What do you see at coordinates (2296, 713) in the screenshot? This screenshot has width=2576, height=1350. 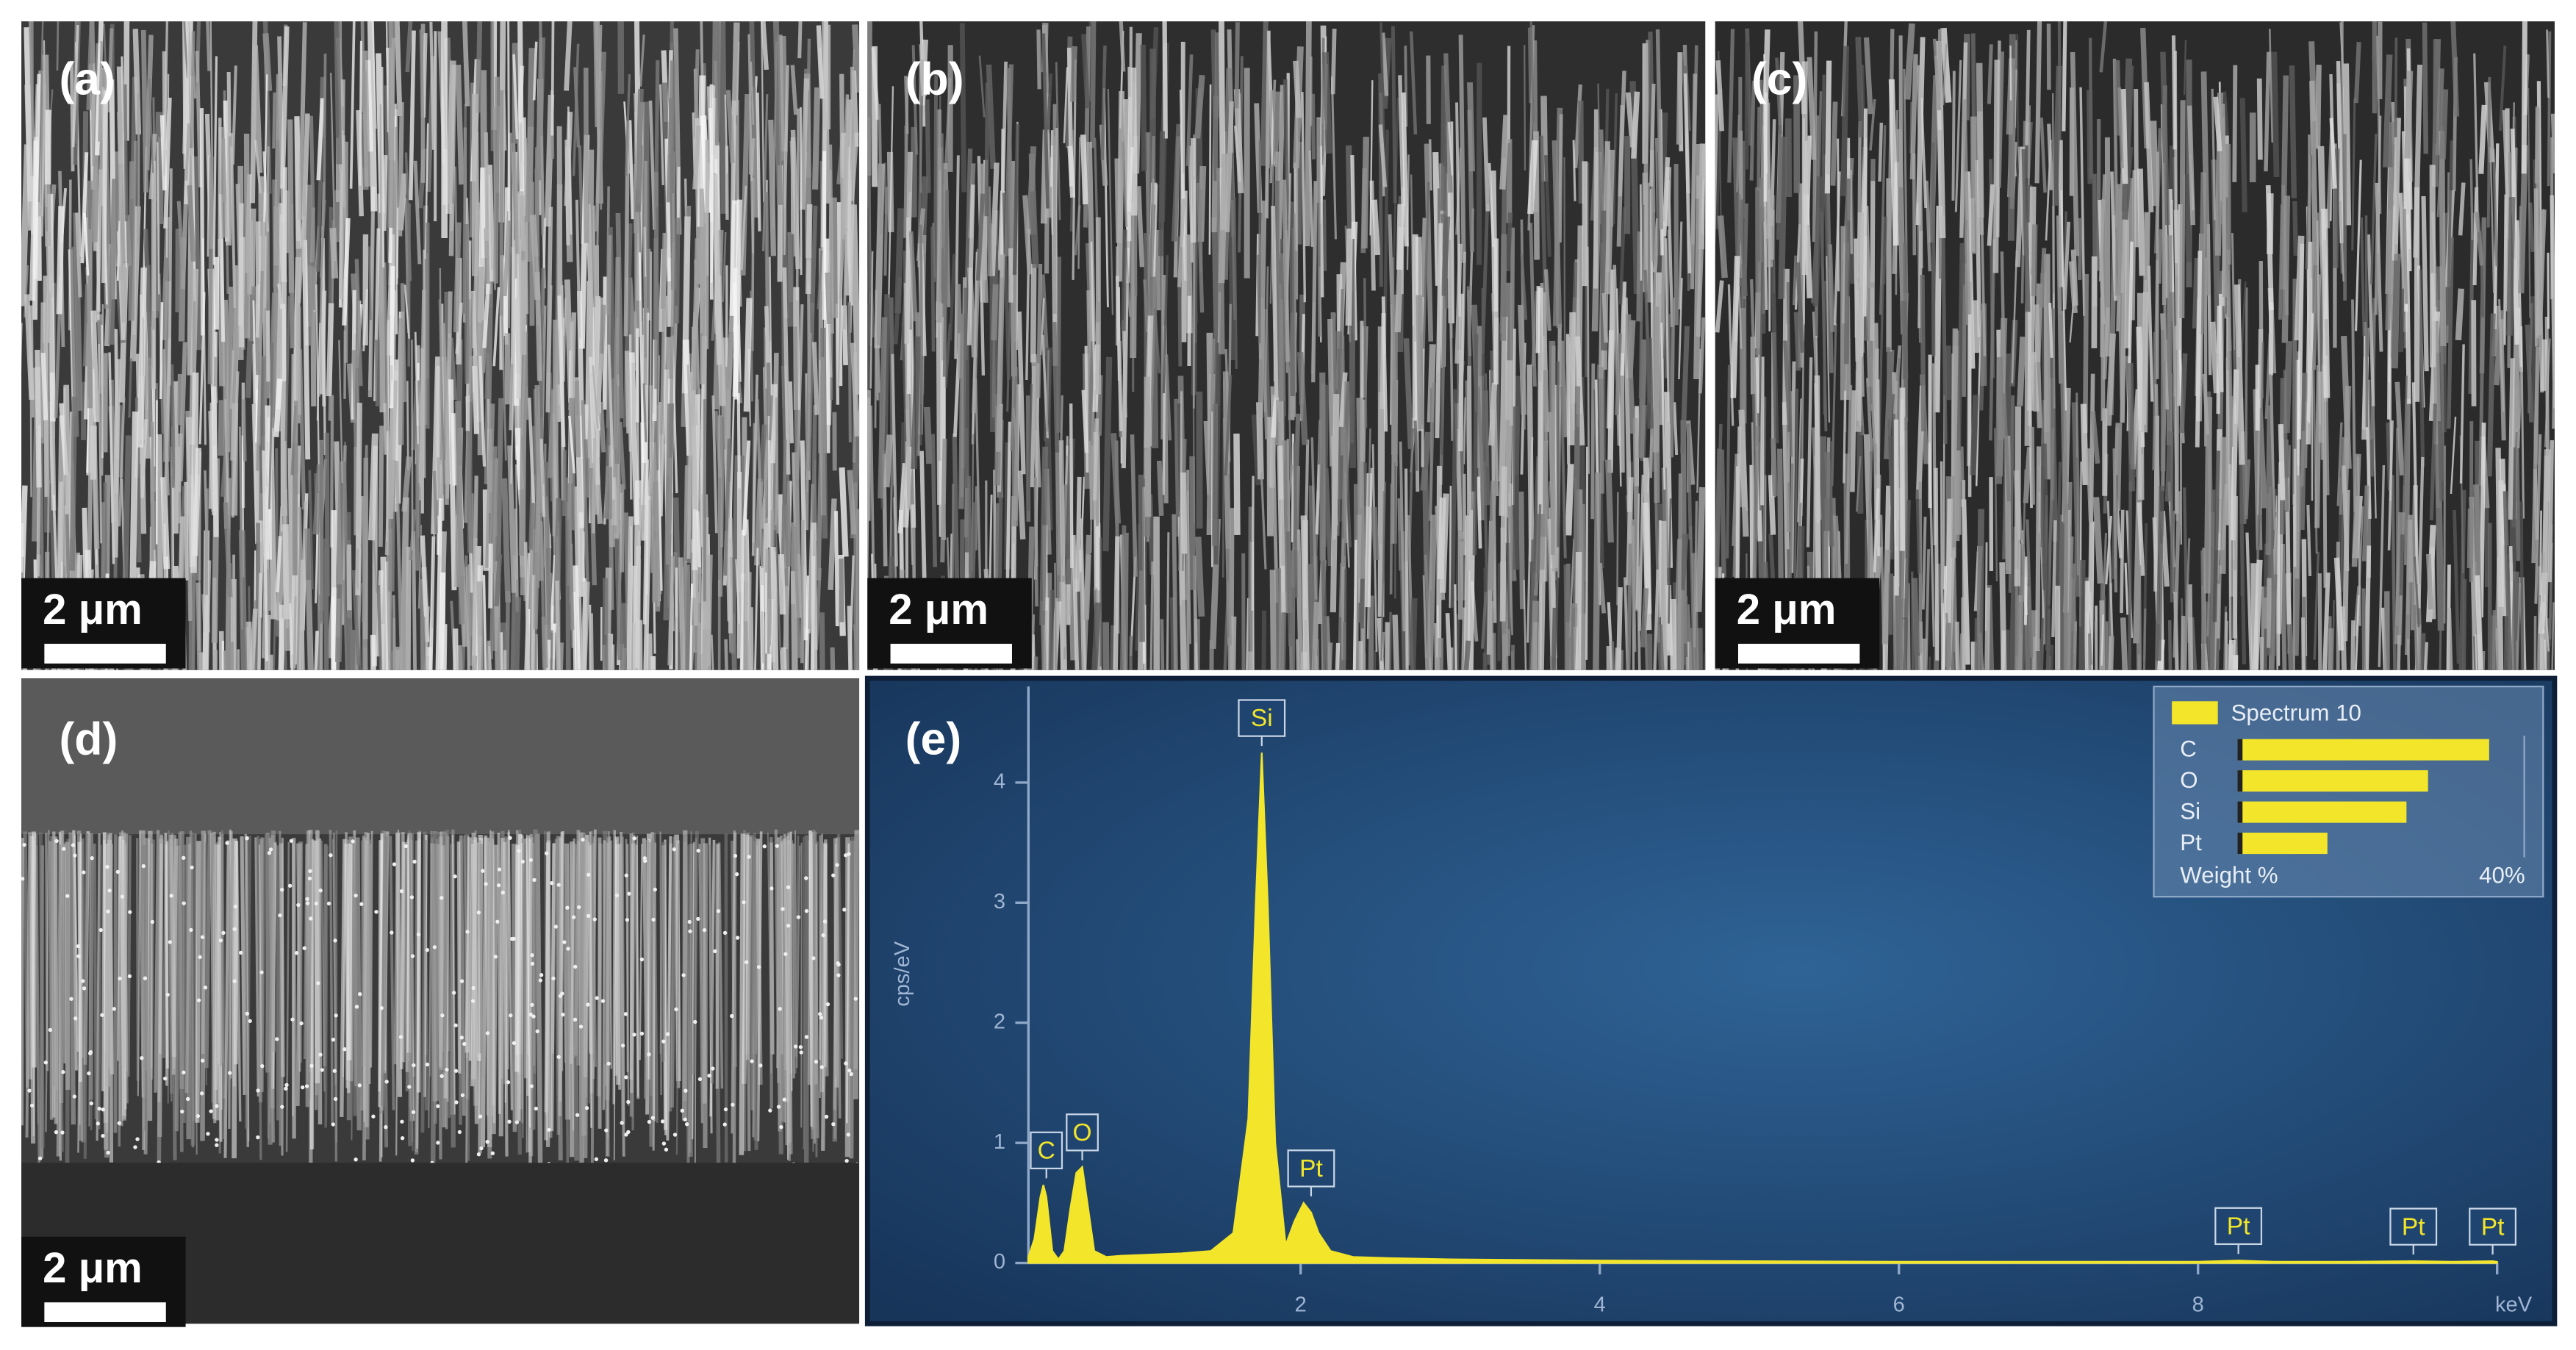 I see `legend-label: Spectrum 10` at bounding box center [2296, 713].